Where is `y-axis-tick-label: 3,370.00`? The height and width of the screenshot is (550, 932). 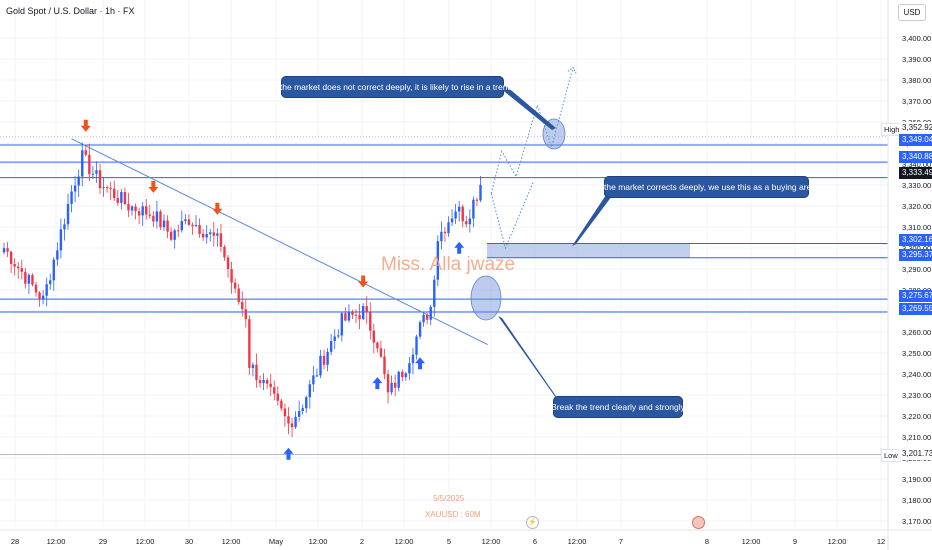 y-axis-tick-label: 3,370.00 is located at coordinates (916, 101).